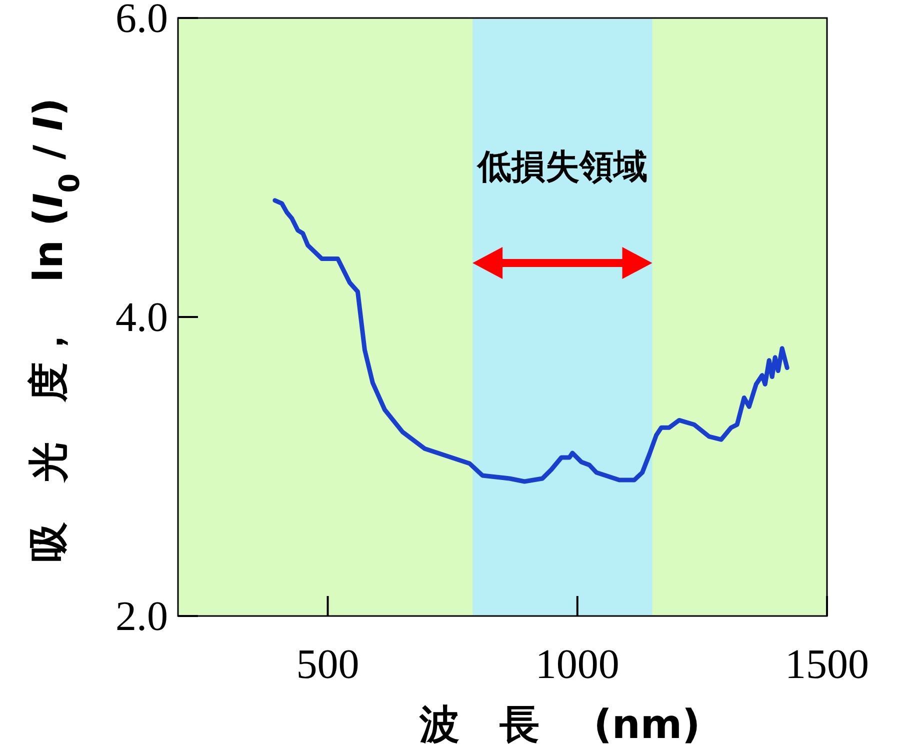 Image resolution: width=897 pixels, height=755 pixels. Describe the element at coordinates (561, 167) in the screenshot. I see `band-label: 低損失領域` at that location.